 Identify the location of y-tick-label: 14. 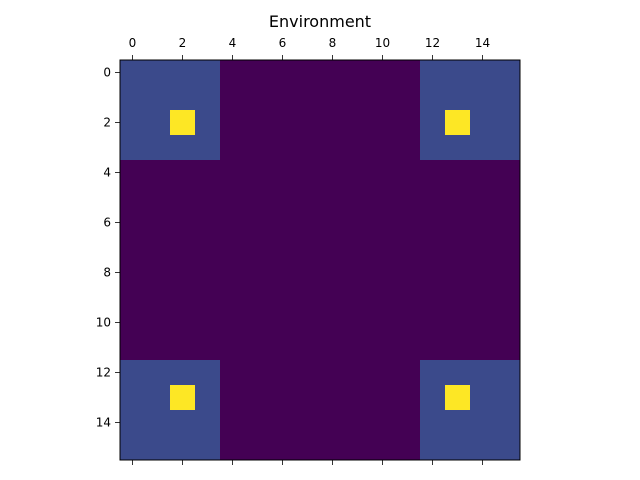
(103, 423).